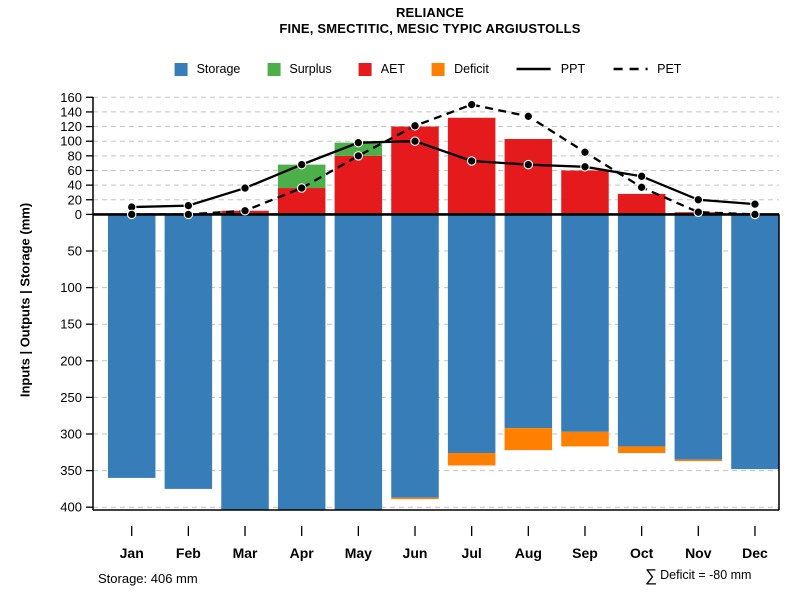 The image size is (800, 600). What do you see at coordinates (75, 155) in the screenshot?
I see `y-tick-label: 80` at bounding box center [75, 155].